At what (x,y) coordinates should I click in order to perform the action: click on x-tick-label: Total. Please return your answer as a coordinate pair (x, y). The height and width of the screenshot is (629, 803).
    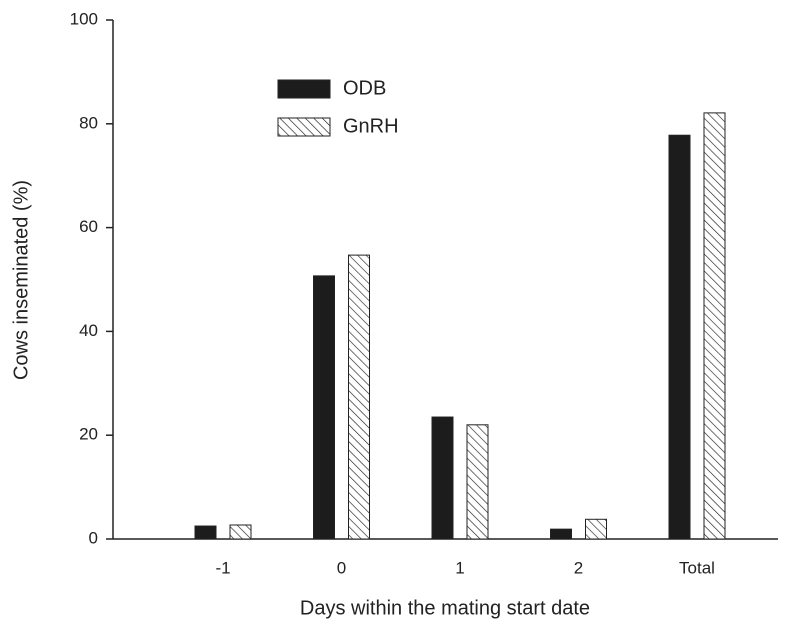
    Looking at the image, I should click on (697, 567).